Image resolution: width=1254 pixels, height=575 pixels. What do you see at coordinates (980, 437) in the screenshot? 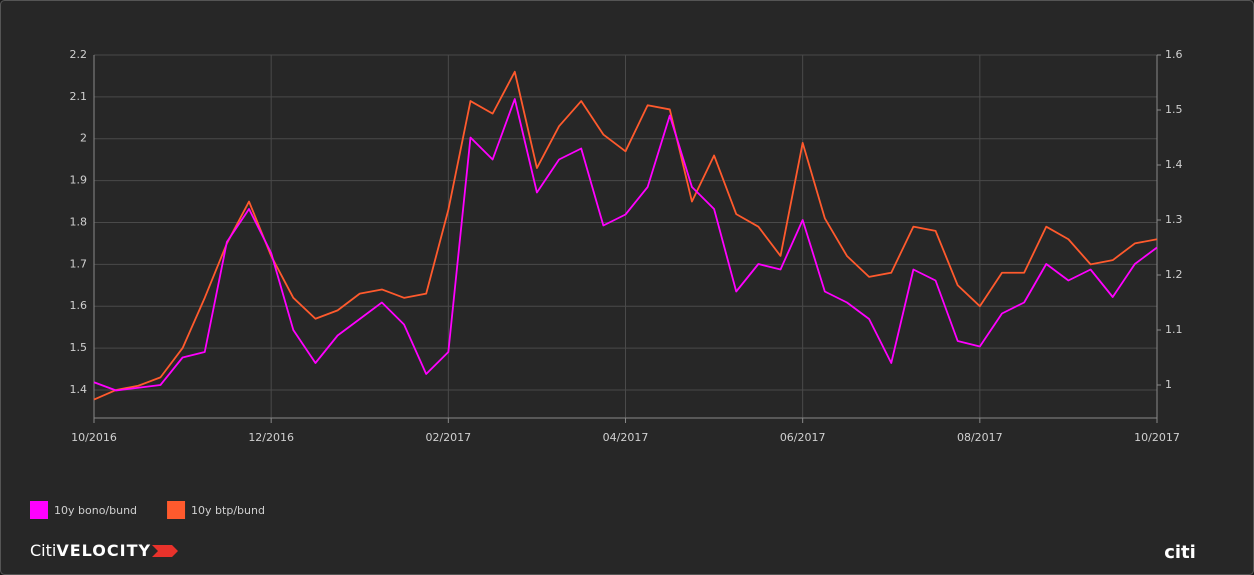
I see `x-tick-label: 08/2017` at bounding box center [980, 437].